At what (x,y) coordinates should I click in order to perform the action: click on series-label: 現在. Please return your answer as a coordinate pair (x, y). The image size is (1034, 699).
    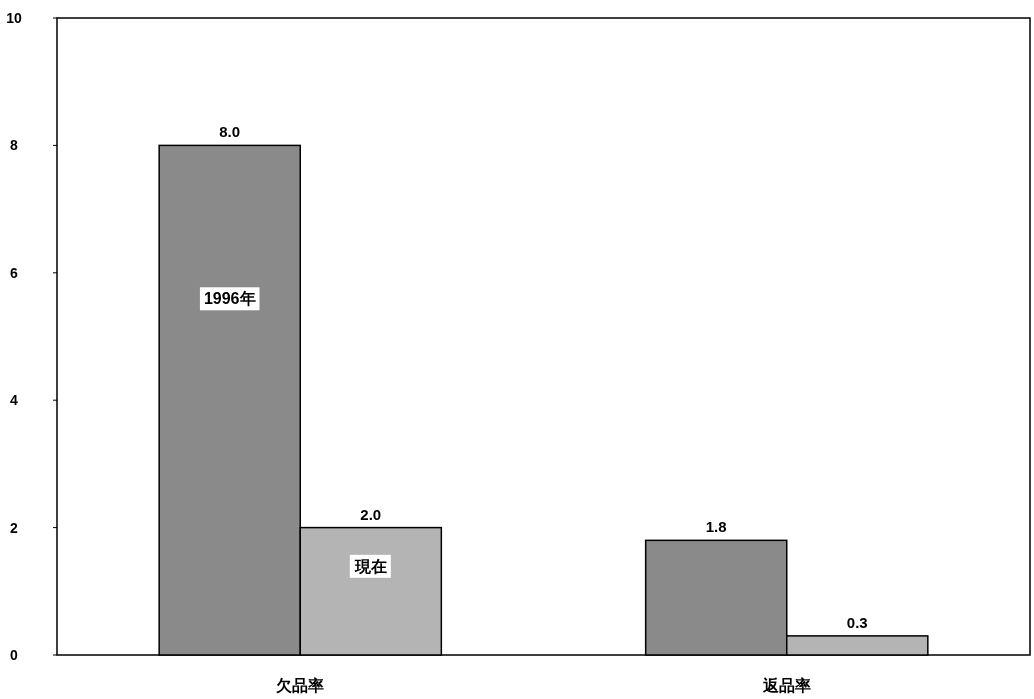
    Looking at the image, I should click on (370, 566).